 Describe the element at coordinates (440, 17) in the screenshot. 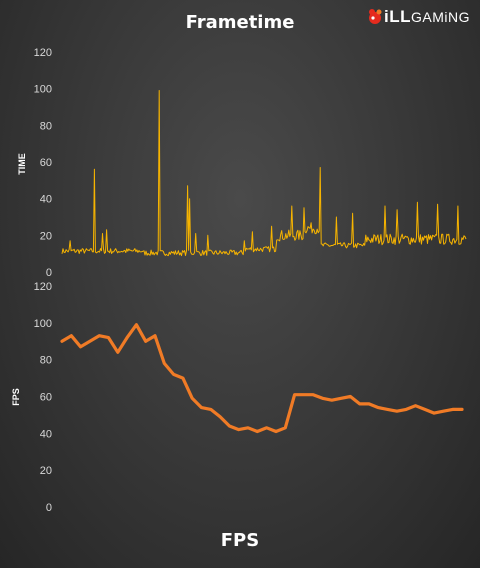

I see `logo-suffix: GAMiNG` at that location.